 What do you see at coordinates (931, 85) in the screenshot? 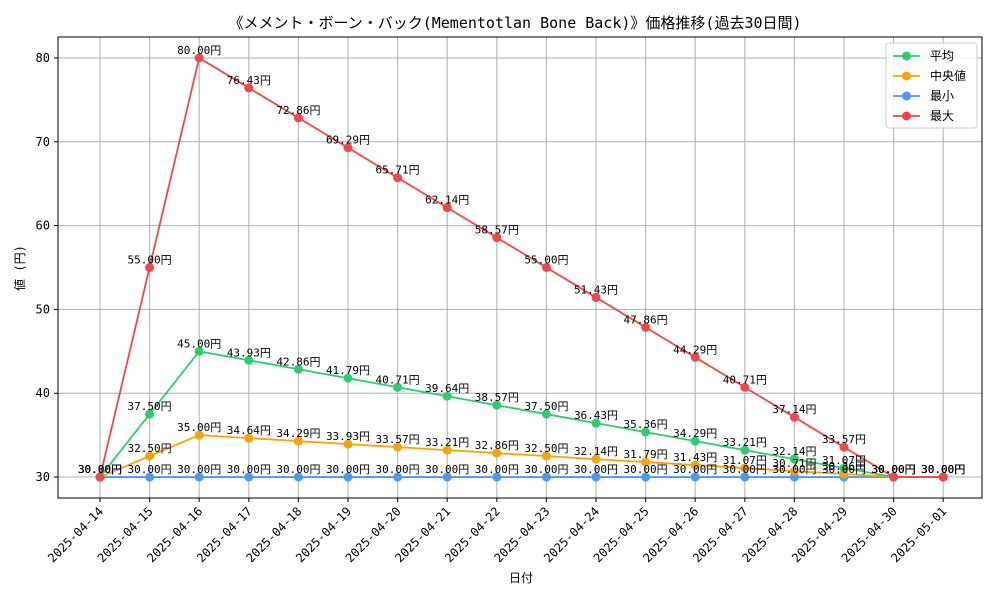
I see `legend-box` at bounding box center [931, 85].